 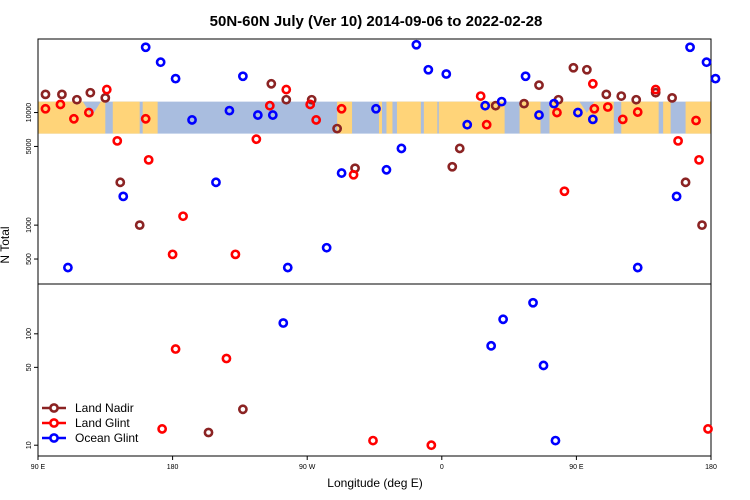 I want to click on map-ocean-inlet, so click(x=587, y=107).